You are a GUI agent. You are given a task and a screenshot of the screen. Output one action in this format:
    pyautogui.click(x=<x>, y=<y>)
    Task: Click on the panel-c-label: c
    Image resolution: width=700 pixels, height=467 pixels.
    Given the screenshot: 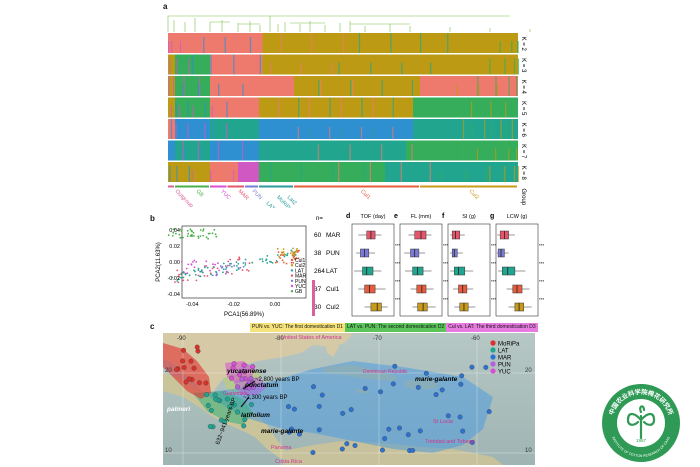 What is the action you would take?
    pyautogui.click(x=152, y=326)
    